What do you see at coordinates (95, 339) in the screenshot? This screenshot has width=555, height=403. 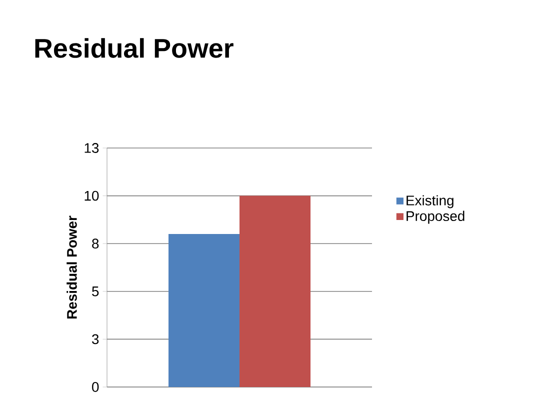 I see `y-tick-label: 3` at bounding box center [95, 339].